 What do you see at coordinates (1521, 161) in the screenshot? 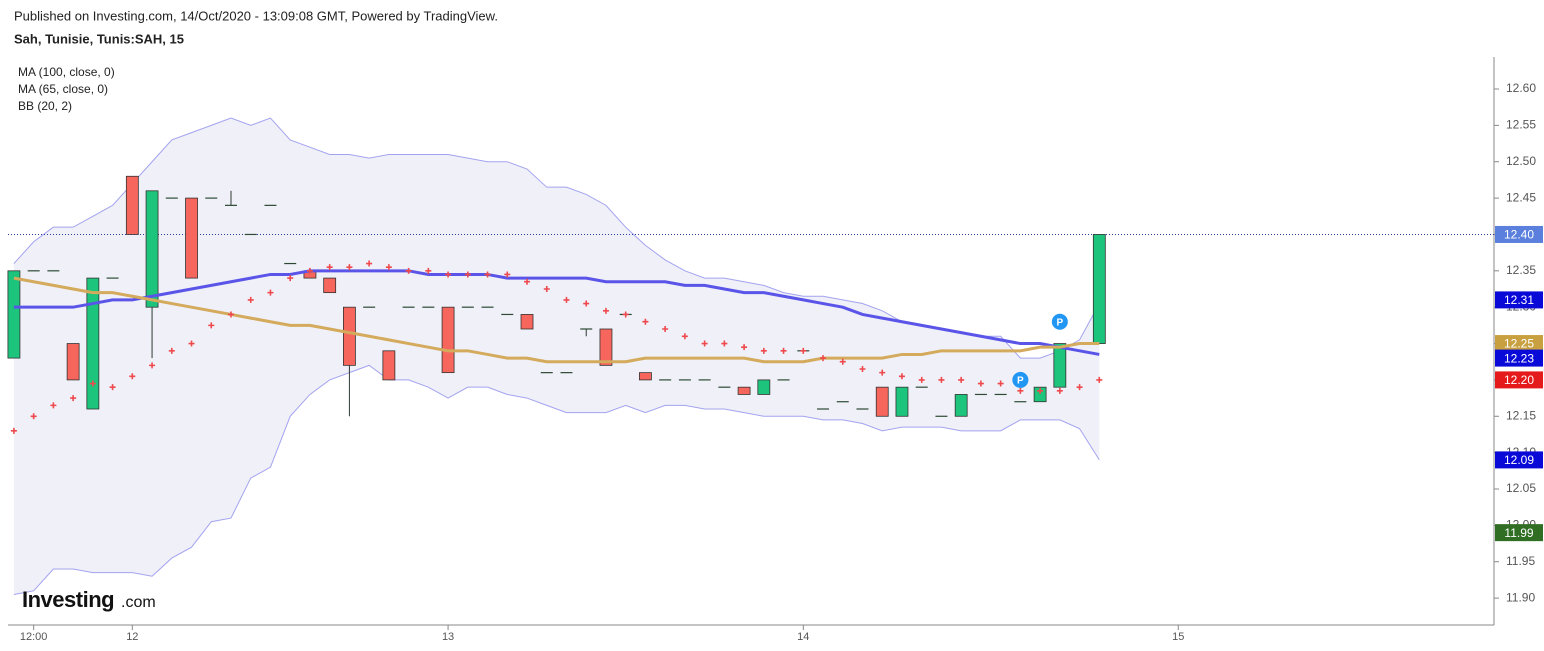
I see `y-tick-label: 12.50` at bounding box center [1521, 161].